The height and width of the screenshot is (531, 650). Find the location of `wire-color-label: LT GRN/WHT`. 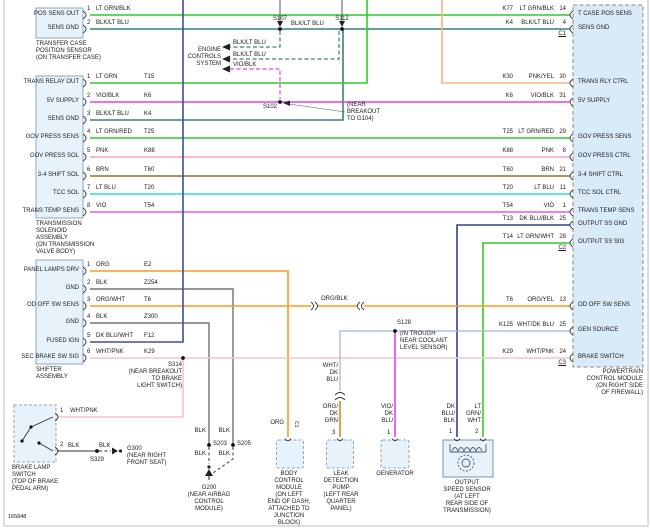

wire-color-label: LT GRN/WHT is located at coordinates (535, 237).